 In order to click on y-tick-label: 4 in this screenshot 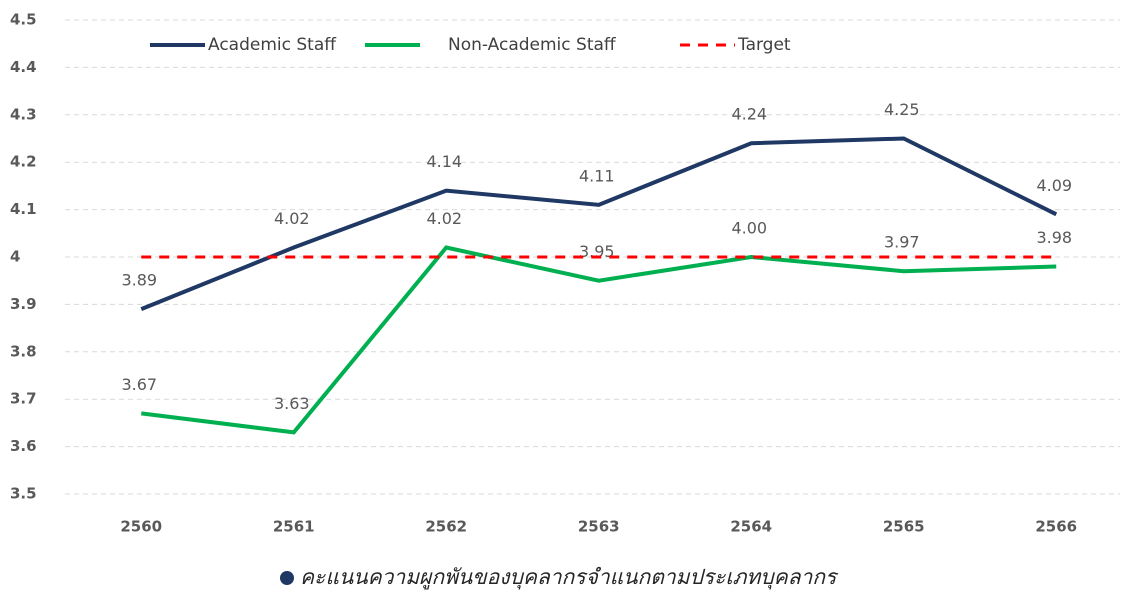, I will do `click(15, 257)`.